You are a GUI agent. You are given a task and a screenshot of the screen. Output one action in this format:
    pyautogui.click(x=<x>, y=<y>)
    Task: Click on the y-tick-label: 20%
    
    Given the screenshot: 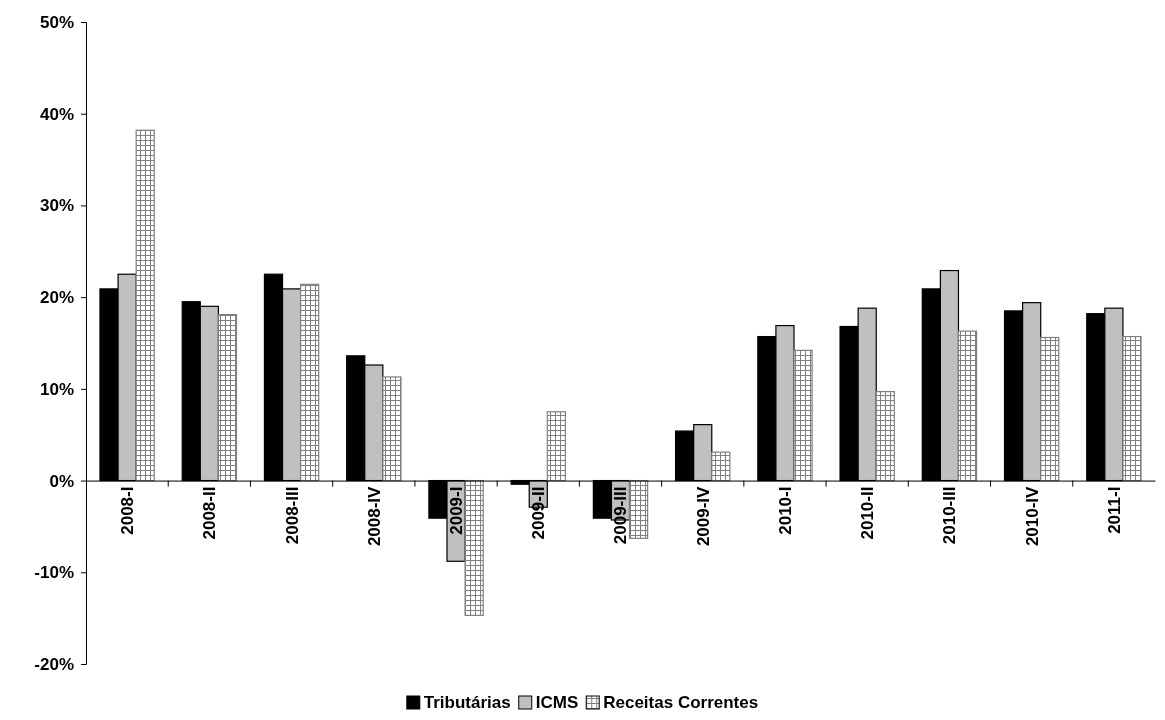 What is the action you would take?
    pyautogui.click(x=56, y=298)
    